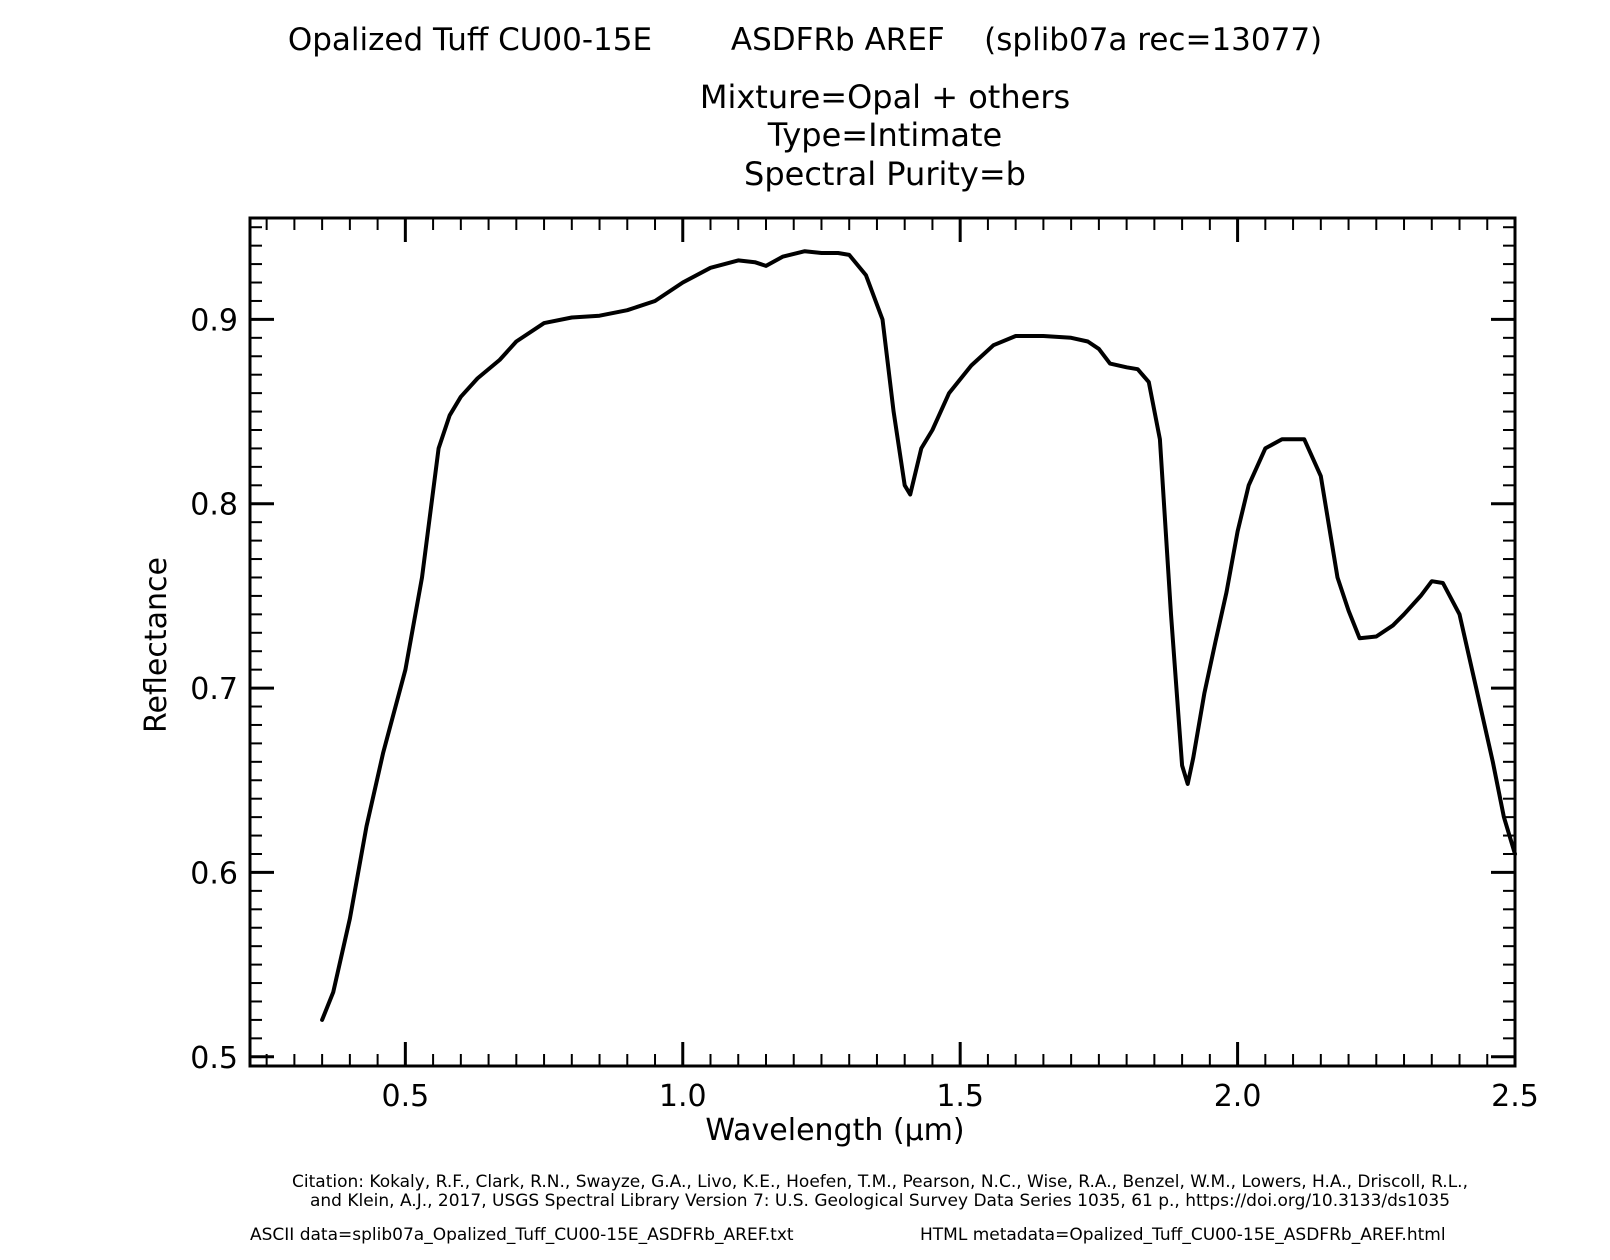  Describe the element at coordinates (885, 135) in the screenshot. I see `chart-subtitle-type: Type=Intimate` at that location.